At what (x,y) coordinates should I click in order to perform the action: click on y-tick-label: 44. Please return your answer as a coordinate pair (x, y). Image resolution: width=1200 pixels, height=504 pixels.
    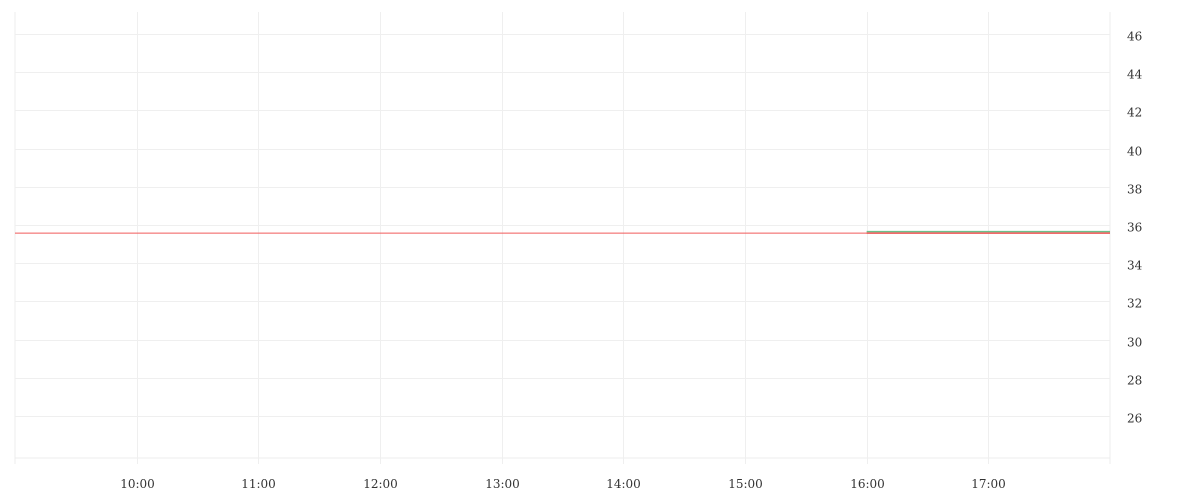
    Looking at the image, I should click on (1135, 75).